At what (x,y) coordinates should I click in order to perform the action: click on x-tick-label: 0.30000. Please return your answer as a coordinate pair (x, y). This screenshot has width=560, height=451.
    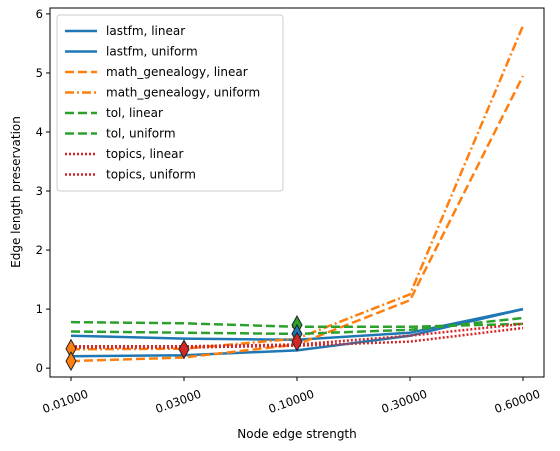
    Looking at the image, I should click on (404, 401).